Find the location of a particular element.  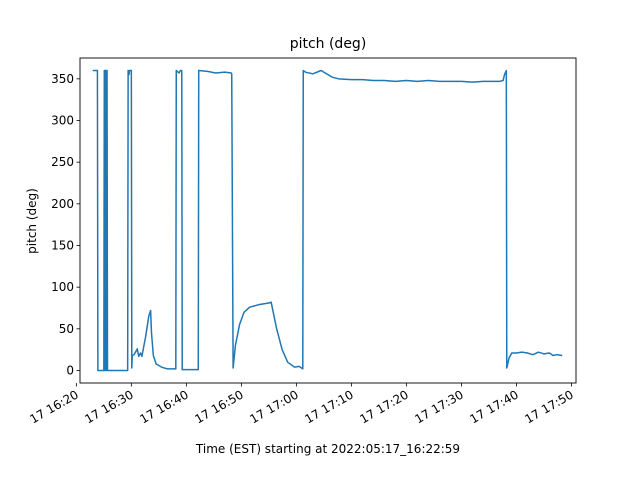

y-tick-label: 250 is located at coordinates (62, 162).